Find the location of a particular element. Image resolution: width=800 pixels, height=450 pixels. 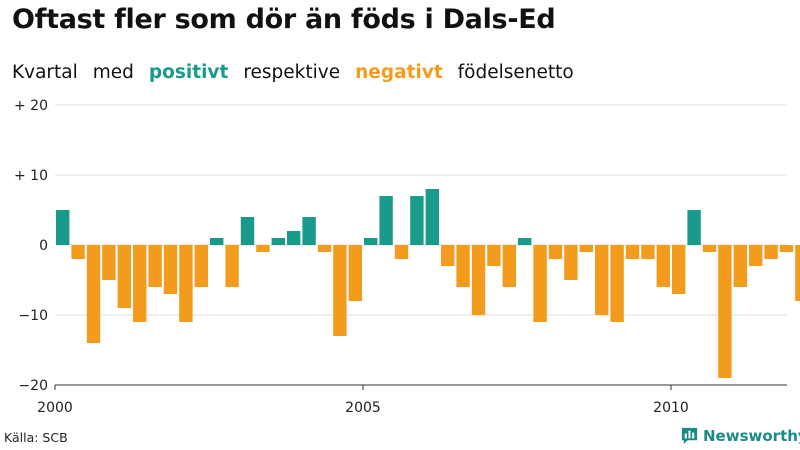

x-tick-label: 2000 is located at coordinates (55, 408).